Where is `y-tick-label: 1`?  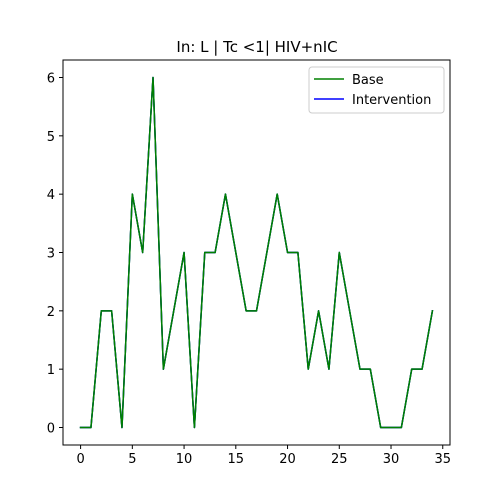
y-tick-label: 1 is located at coordinates (51, 370).